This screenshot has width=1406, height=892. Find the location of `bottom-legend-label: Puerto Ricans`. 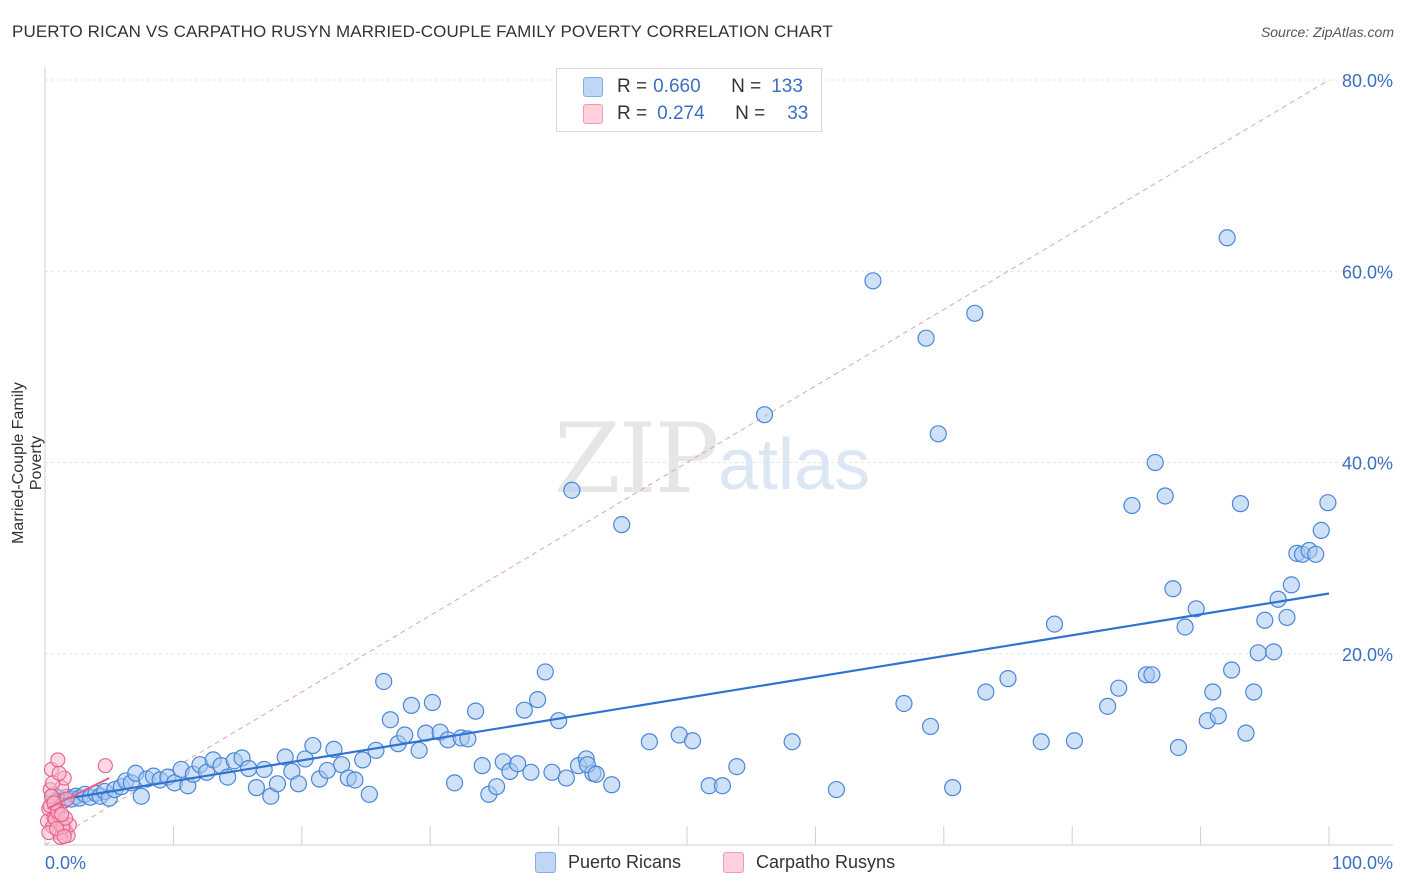

bottom-legend-label: Puerto Ricans is located at coordinates (625, 862).